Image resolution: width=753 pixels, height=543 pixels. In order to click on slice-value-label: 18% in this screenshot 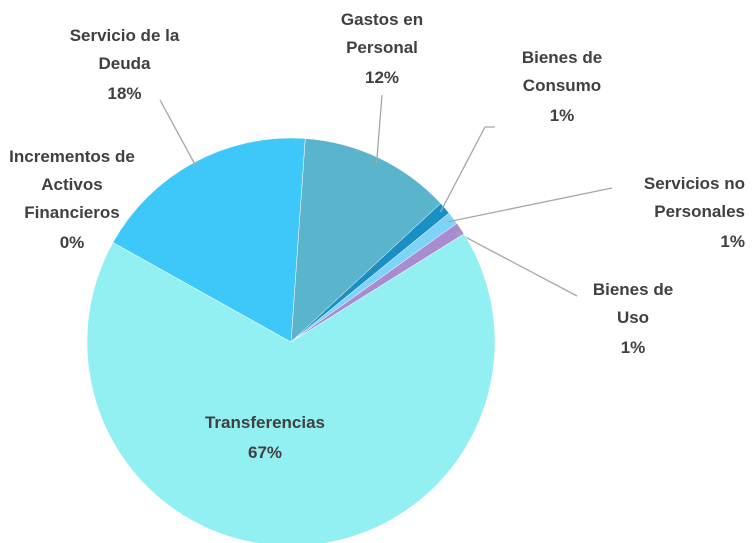, I will do `click(124, 93)`.